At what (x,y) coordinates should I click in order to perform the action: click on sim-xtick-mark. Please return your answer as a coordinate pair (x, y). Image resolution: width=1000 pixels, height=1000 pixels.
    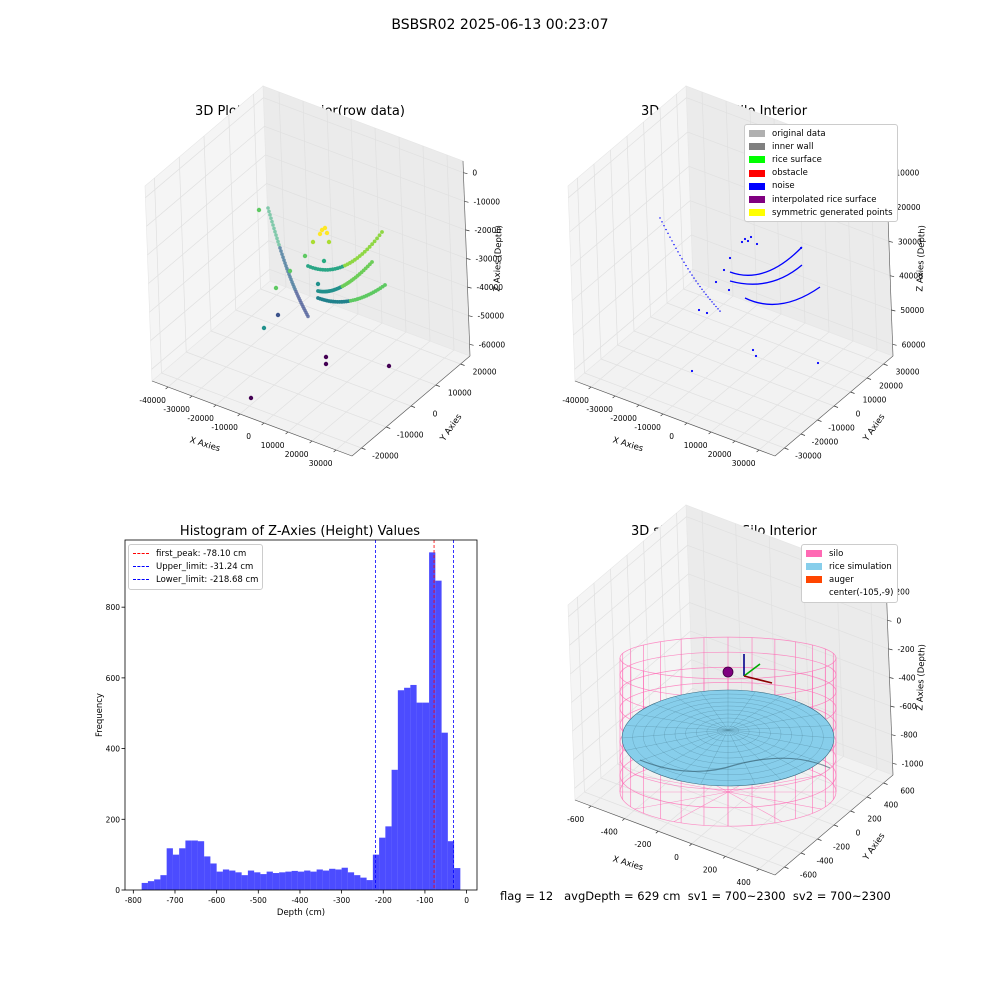
    Looking at the image, I should click on (758, 870).